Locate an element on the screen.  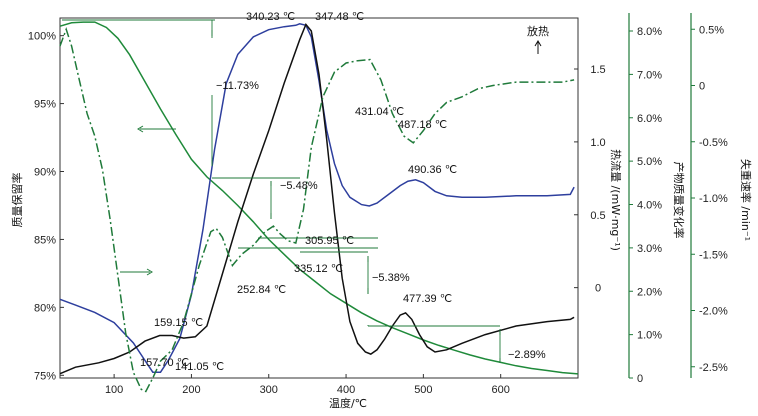
annotation-label: 347.48 ℃ is located at coordinates (339, 17).